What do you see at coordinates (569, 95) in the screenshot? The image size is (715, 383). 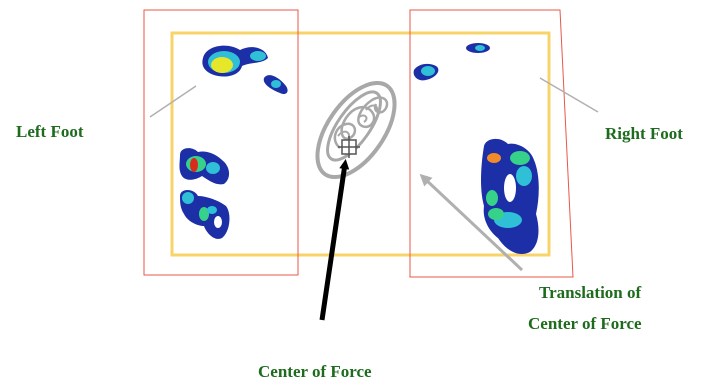 I see `right-foot-leader-line` at bounding box center [569, 95].